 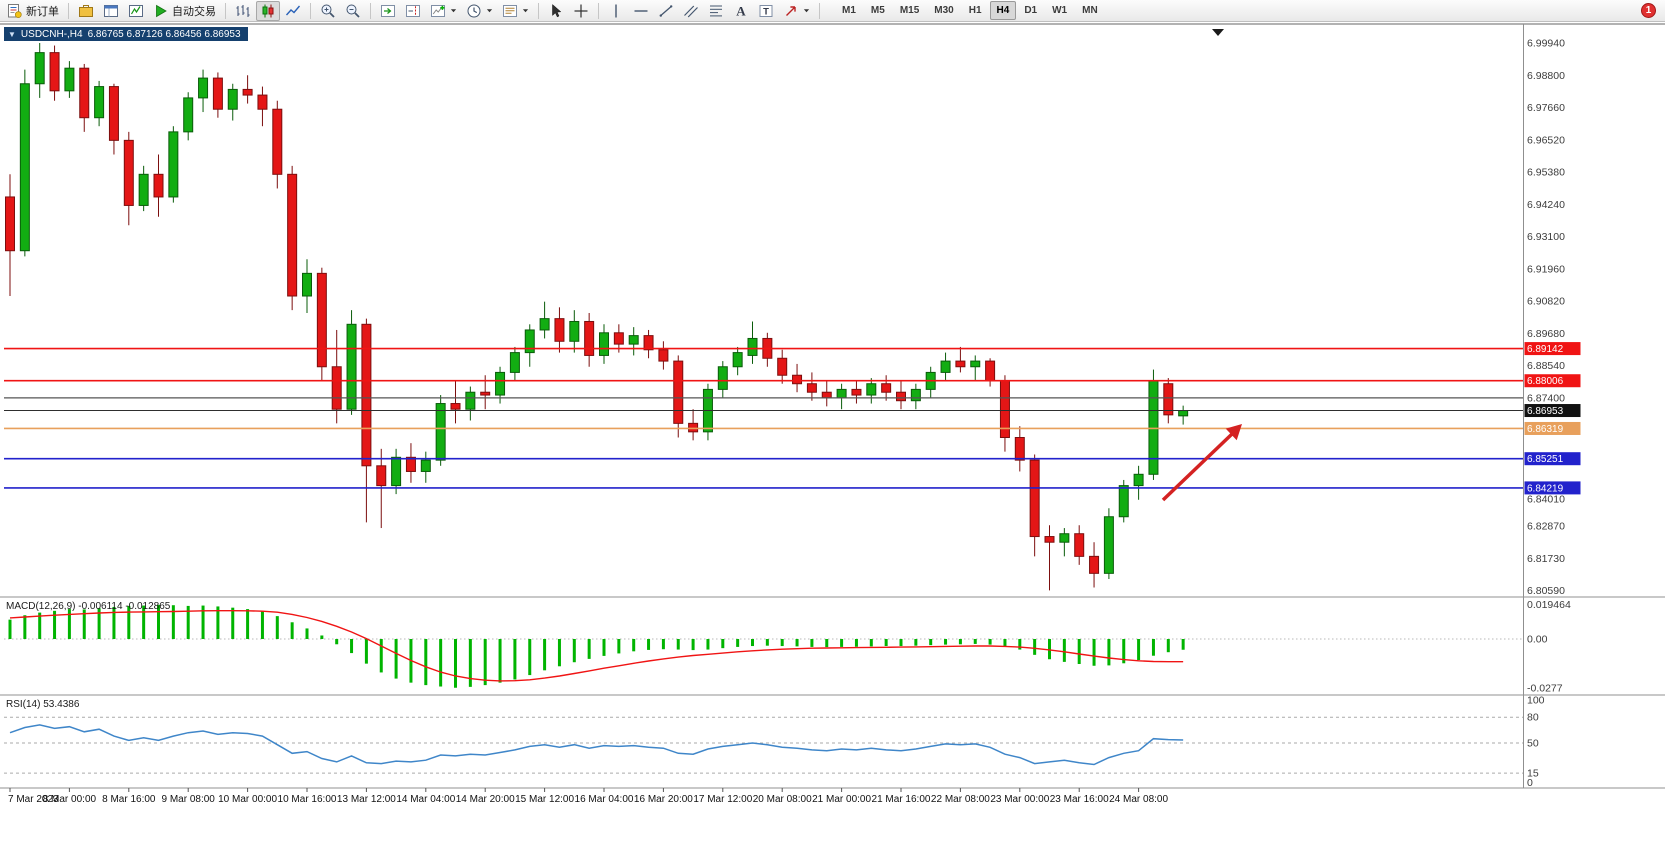 I want to click on price-axis-label: 6.94240, so click(x=1546, y=205).